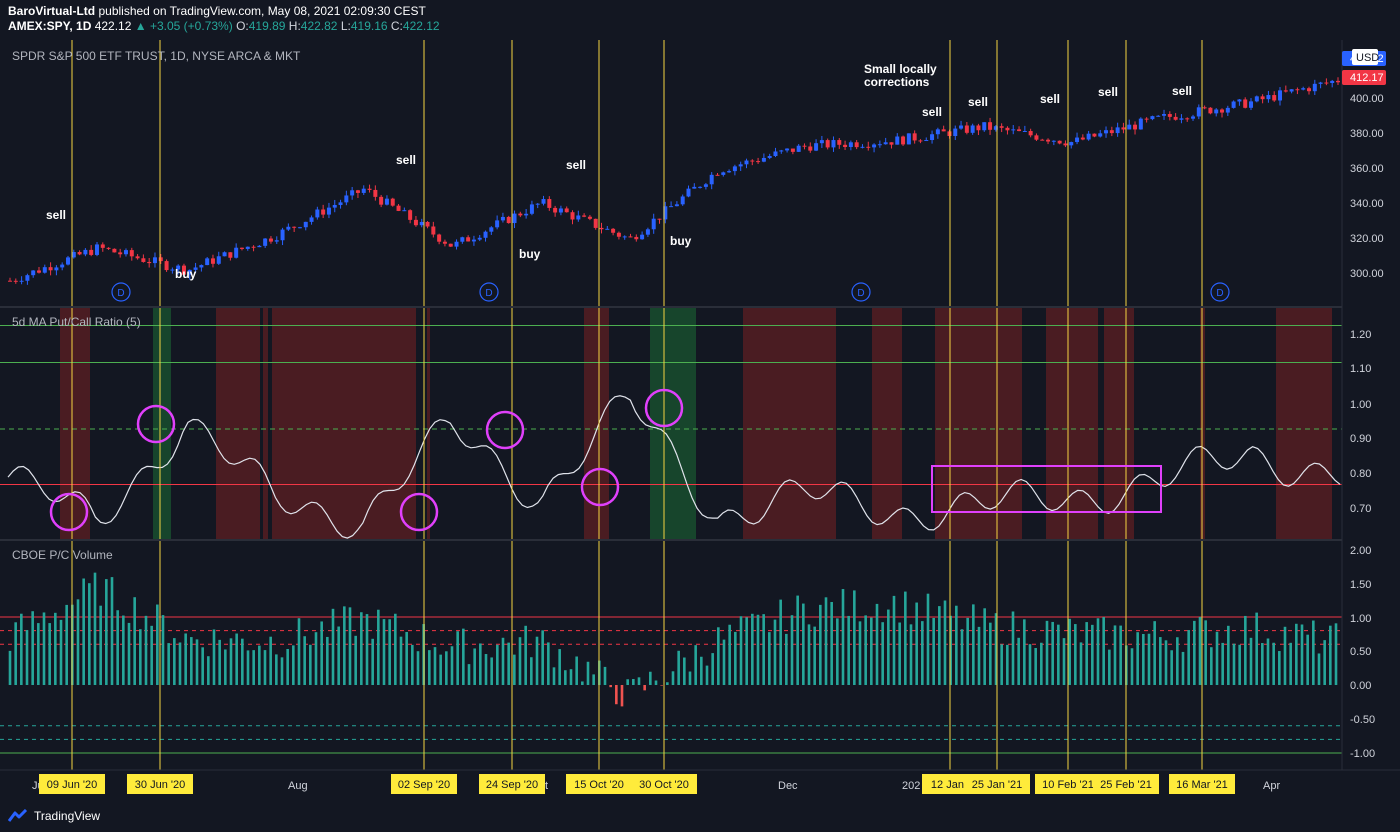 The width and height of the screenshot is (1400, 832). Describe the element at coordinates (50, 26) in the screenshot. I see `symbol-name: AMEX:SPY, 1D` at that location.